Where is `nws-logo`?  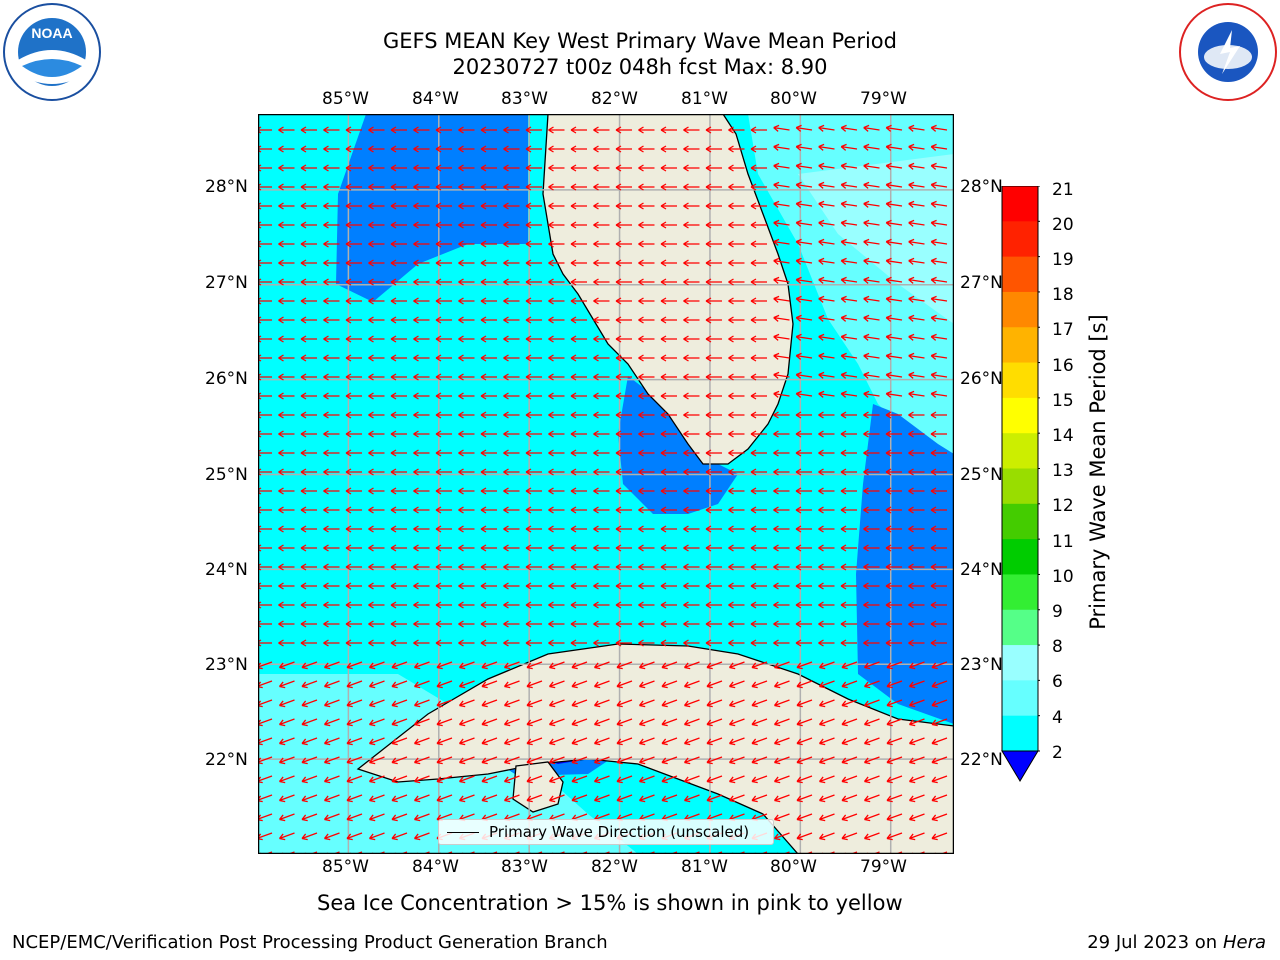 nws-logo is located at coordinates (1228, 52).